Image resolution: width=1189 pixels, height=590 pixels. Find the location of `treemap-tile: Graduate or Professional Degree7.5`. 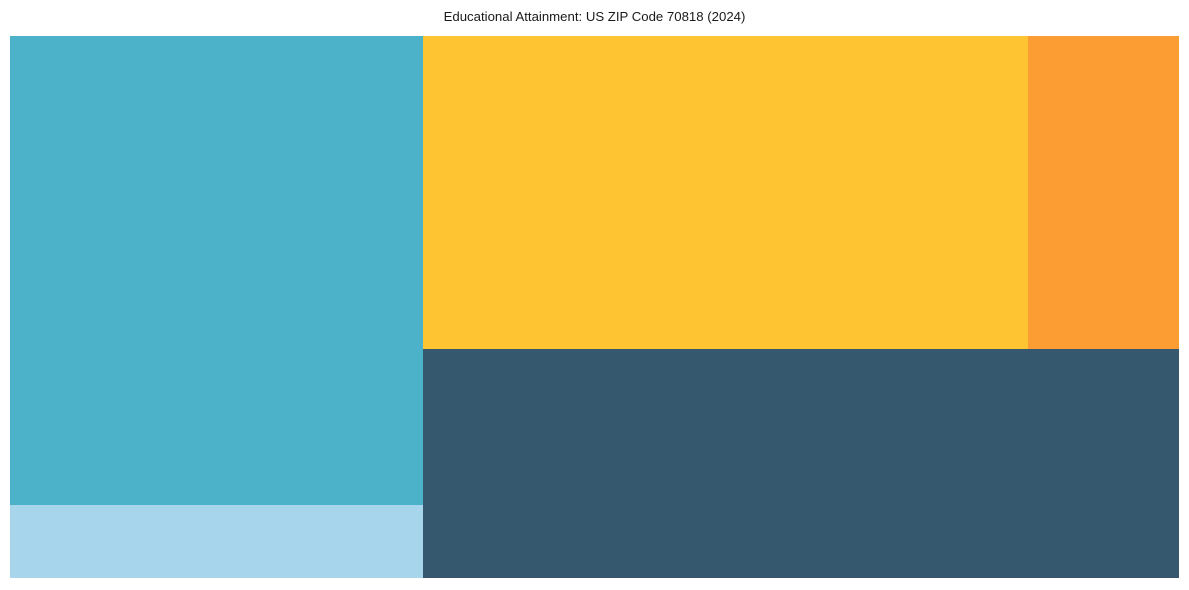

treemap-tile: Graduate or Professional Degree7.5 is located at coordinates (1103, 192).